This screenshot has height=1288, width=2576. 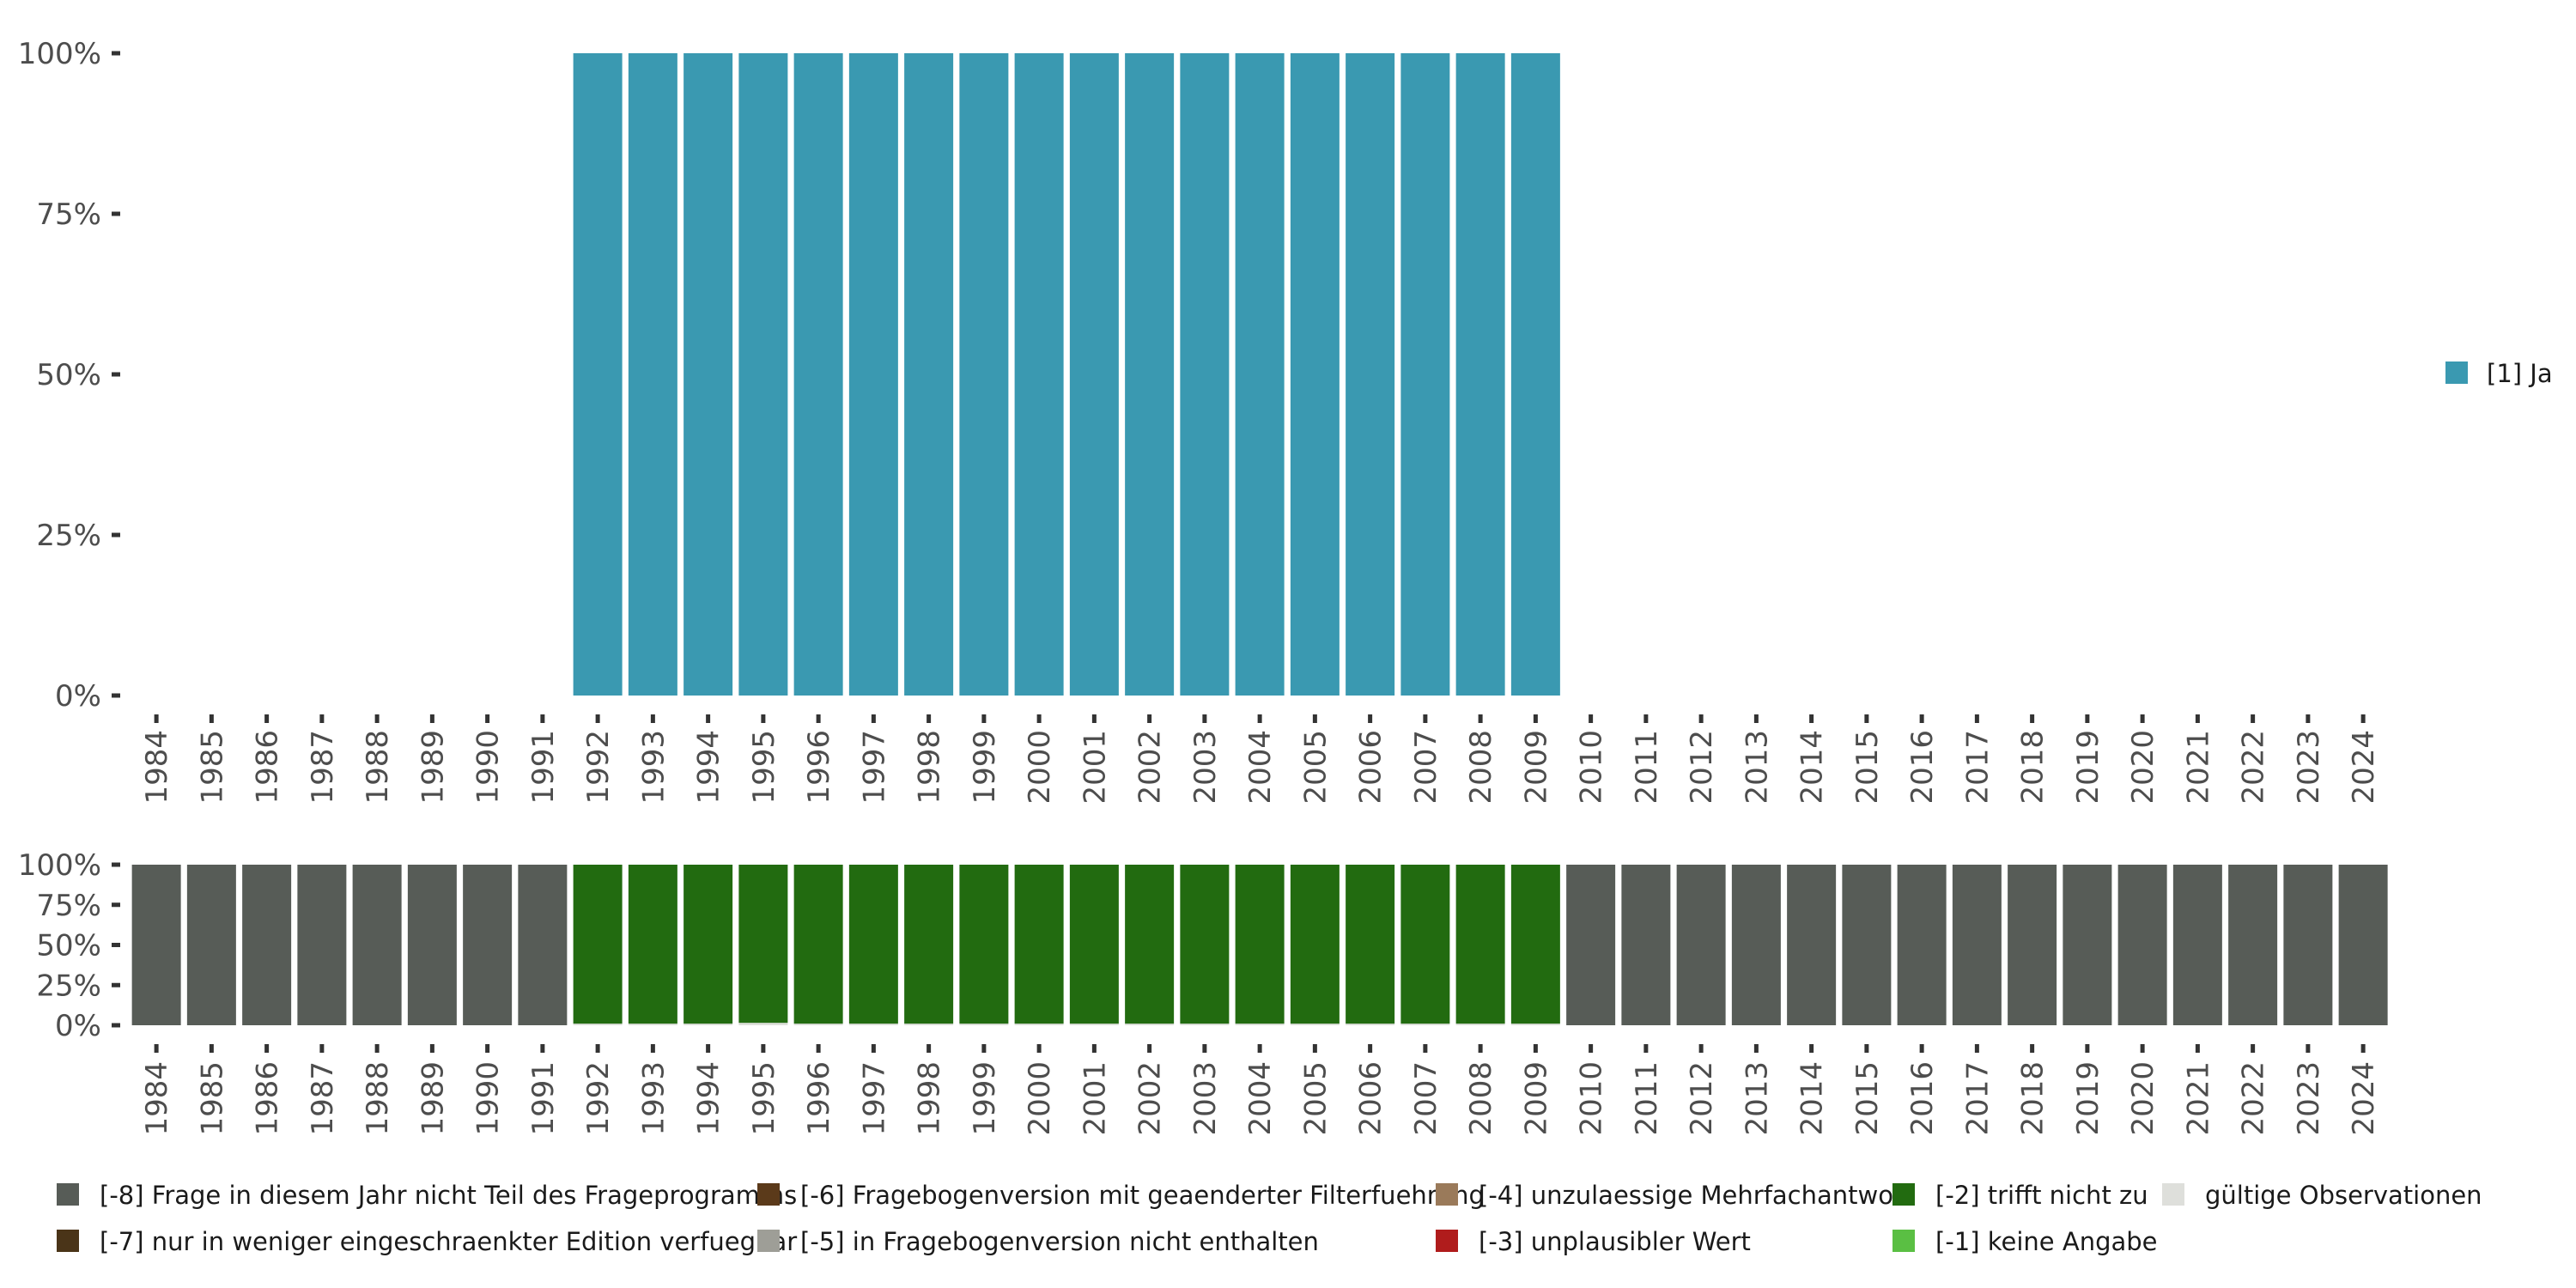 What do you see at coordinates (1867, 1098) in the screenshot?
I see `bottom-xtick-label: 2015` at bounding box center [1867, 1098].